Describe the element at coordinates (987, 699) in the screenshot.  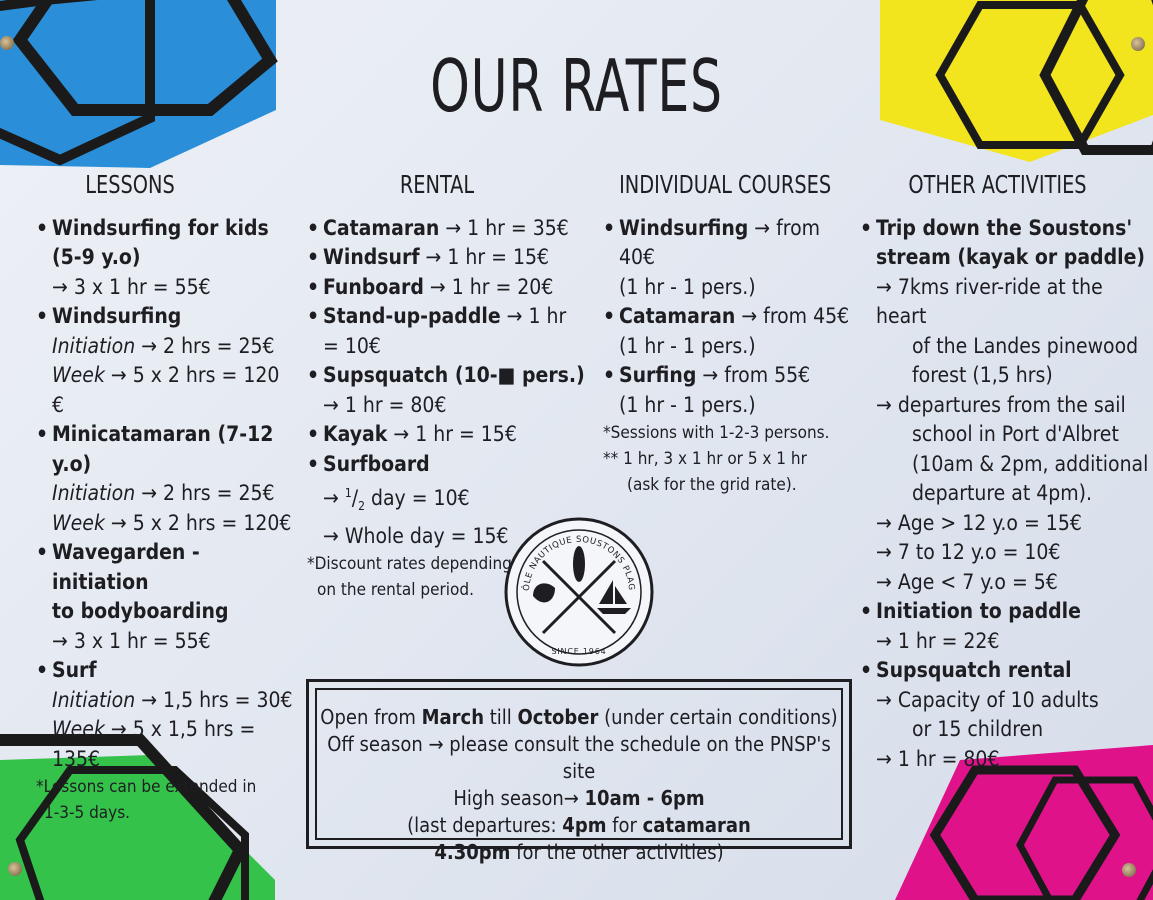
I see `item-detail: → Capacity of 10 adults` at that location.